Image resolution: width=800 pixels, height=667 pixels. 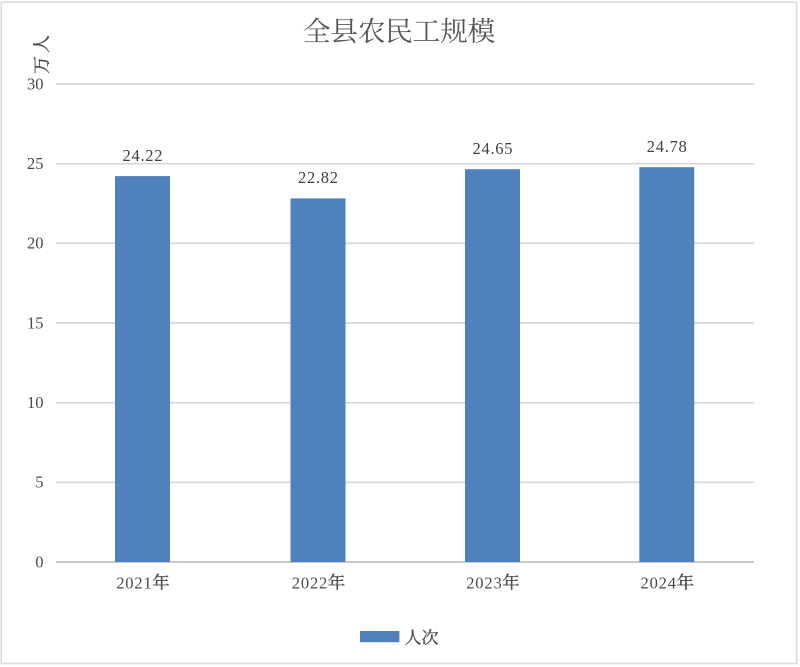 I want to click on svg-text: 24.65, so click(x=493, y=148).